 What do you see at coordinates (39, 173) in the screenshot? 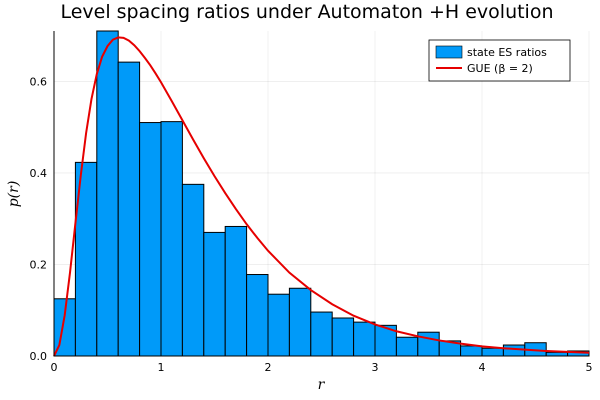
I see `y-tick-label: 0.4` at bounding box center [39, 173].